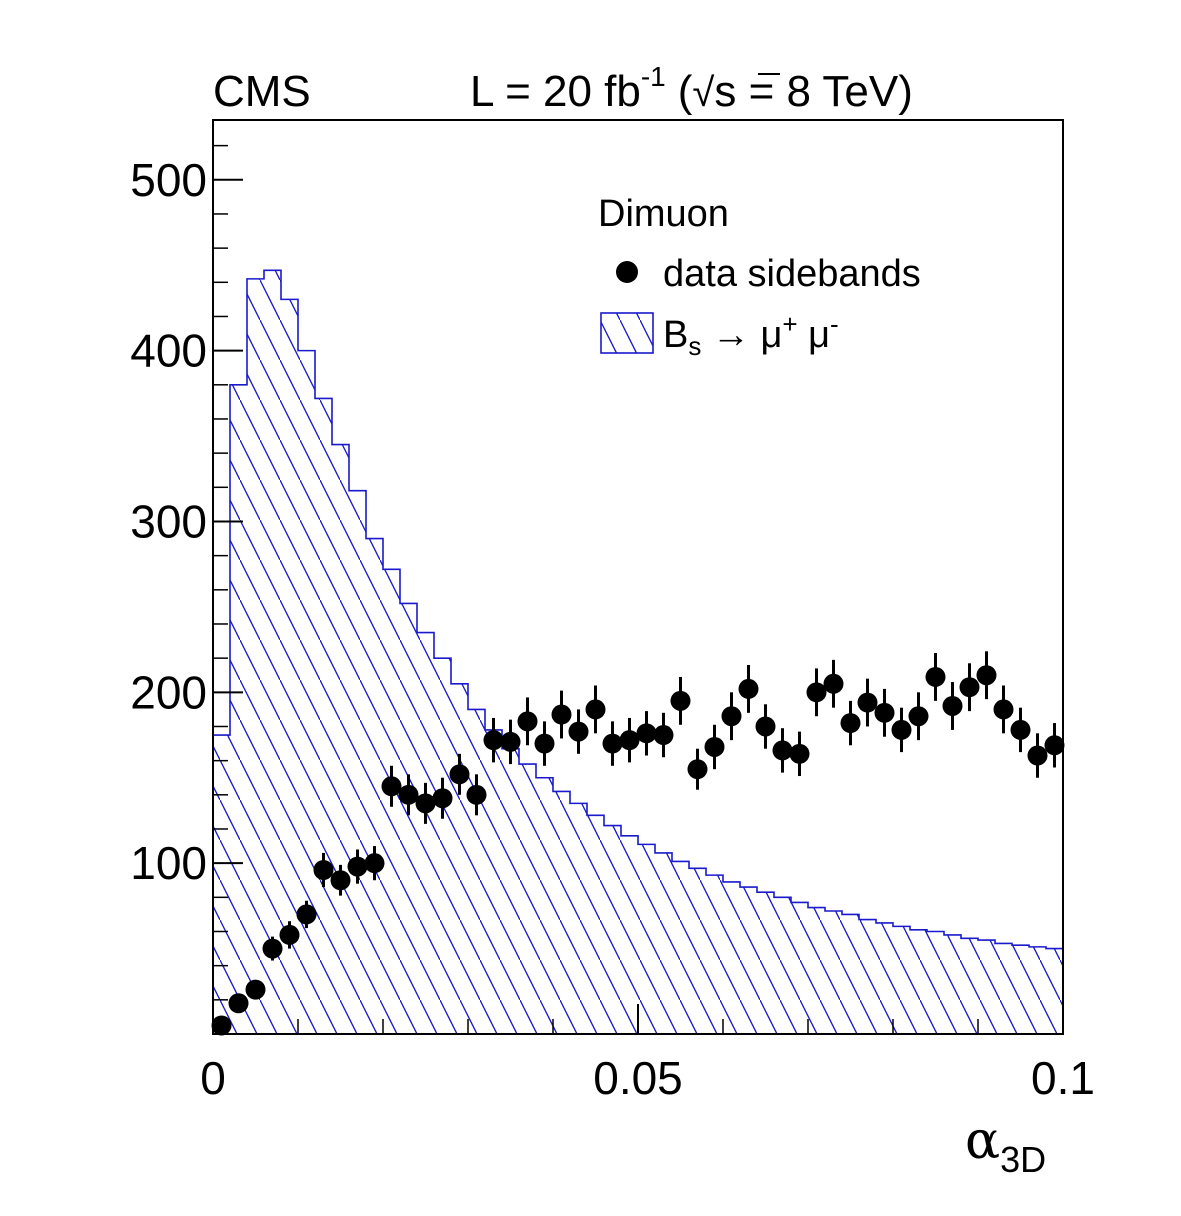  I want to click on y-tick-labels: 100 200 300 400 500, so click(168, 521).